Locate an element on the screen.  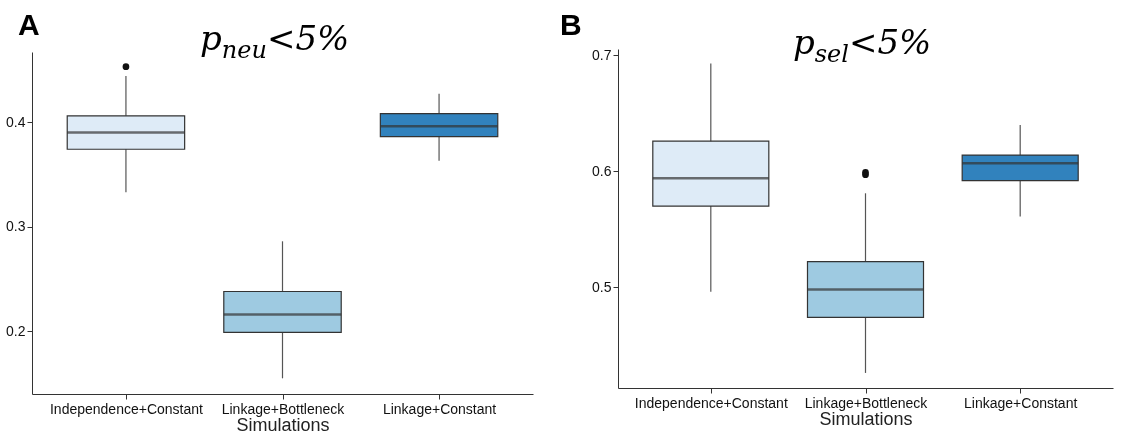
y-tick-label: 0.7 is located at coordinates (602, 54).